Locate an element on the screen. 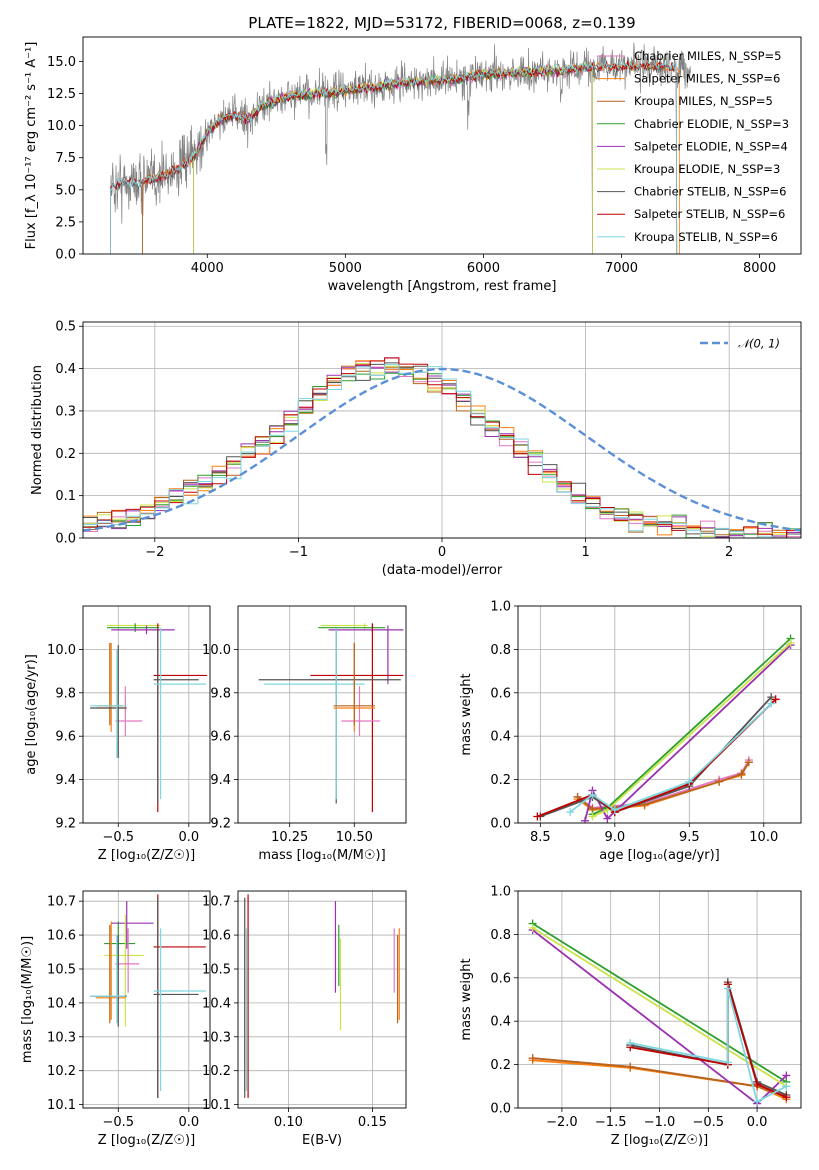 The width and height of the screenshot is (819, 1170). y-tick-label: 1.0 is located at coordinates (500, 607).